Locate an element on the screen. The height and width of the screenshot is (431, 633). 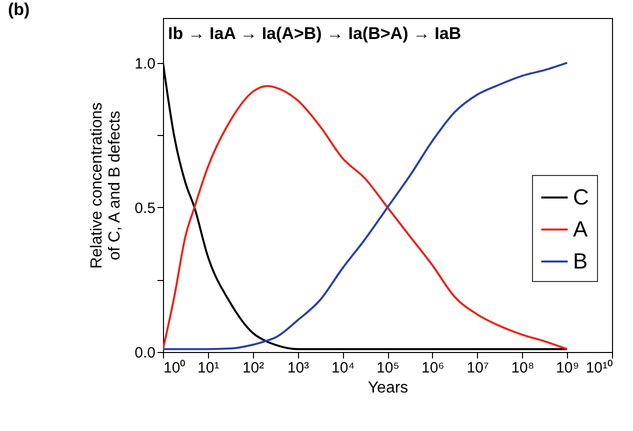
annotation: Ib → IaA → Ia(A>B) → Ia(B>A) → IaB is located at coordinates (315, 33).